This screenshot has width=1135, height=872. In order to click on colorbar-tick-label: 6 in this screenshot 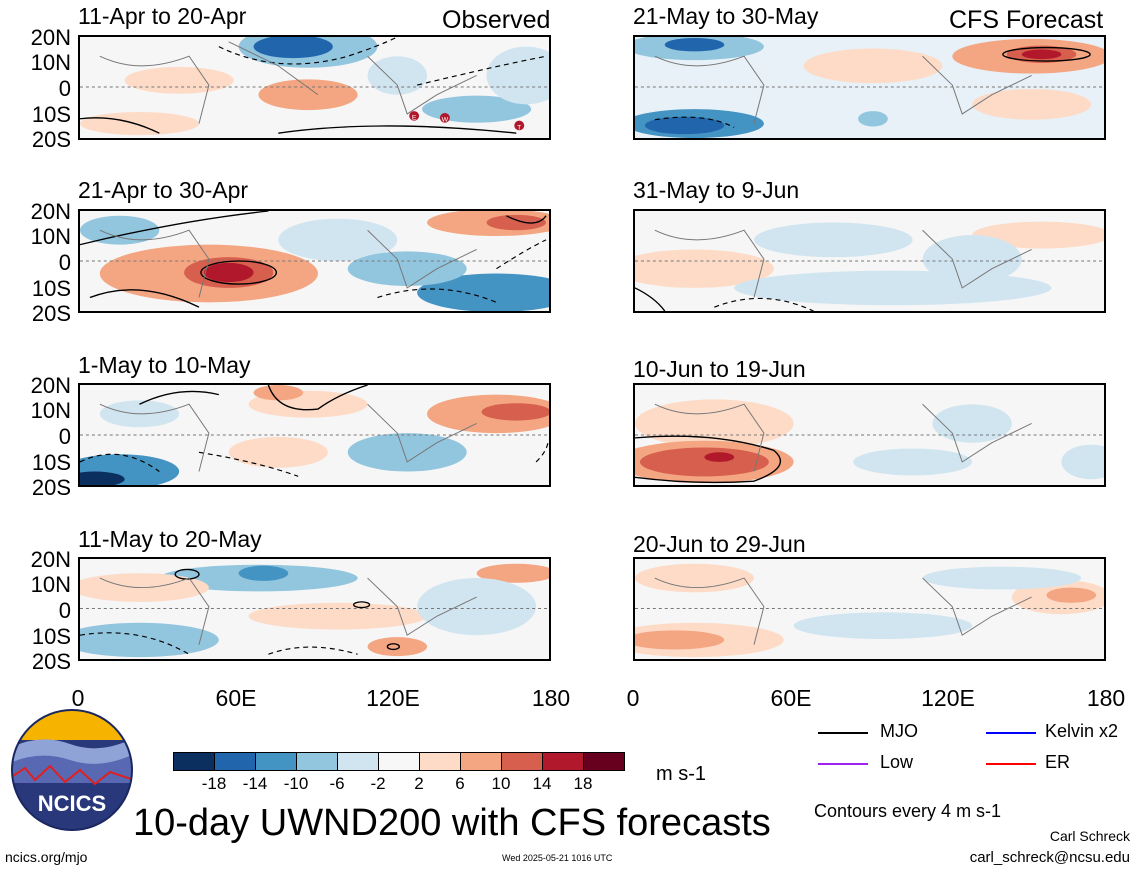, I will do `click(460, 783)`.